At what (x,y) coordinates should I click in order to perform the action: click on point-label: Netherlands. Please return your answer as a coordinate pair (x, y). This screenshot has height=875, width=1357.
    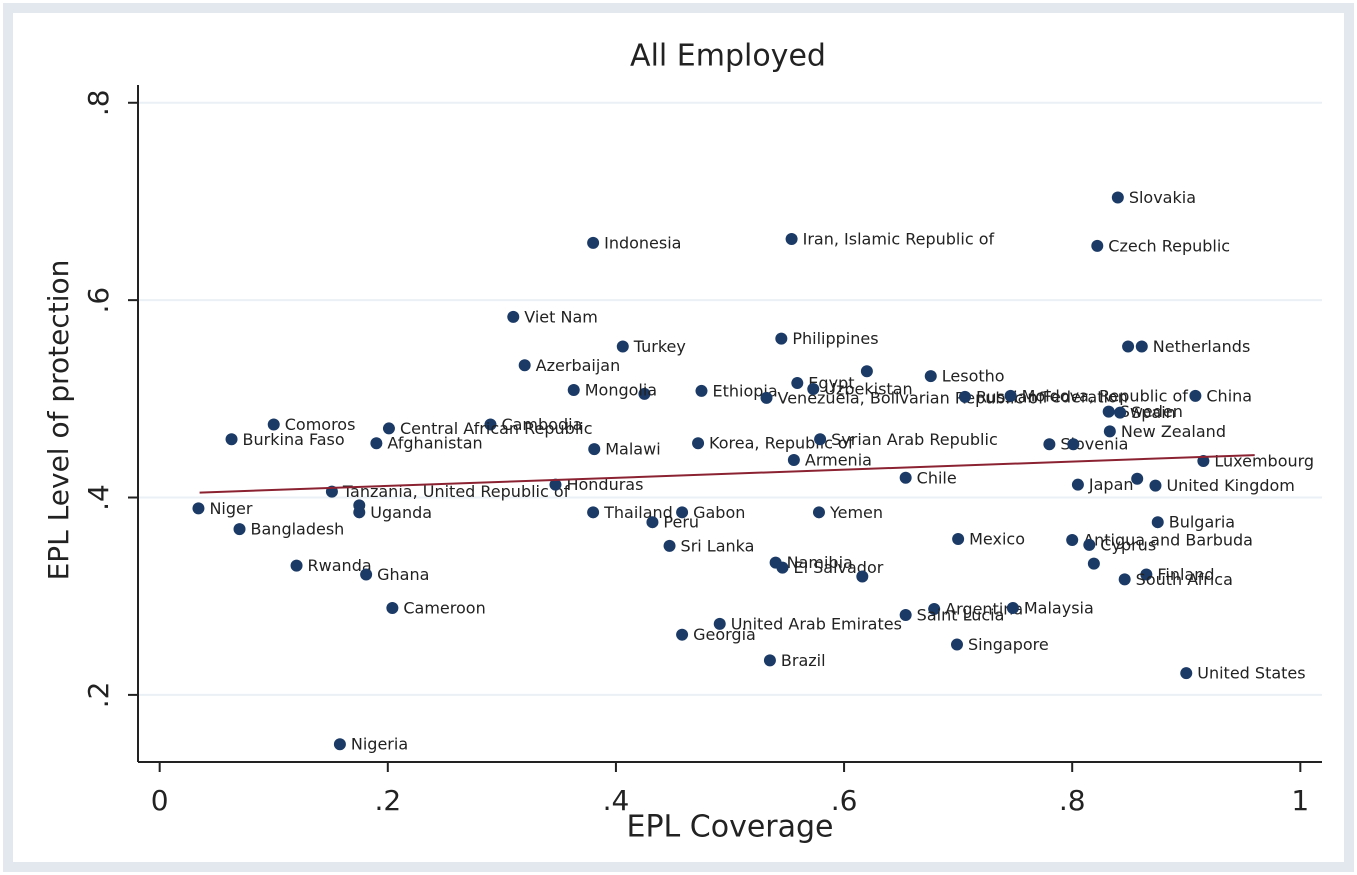
    Looking at the image, I should click on (1202, 346).